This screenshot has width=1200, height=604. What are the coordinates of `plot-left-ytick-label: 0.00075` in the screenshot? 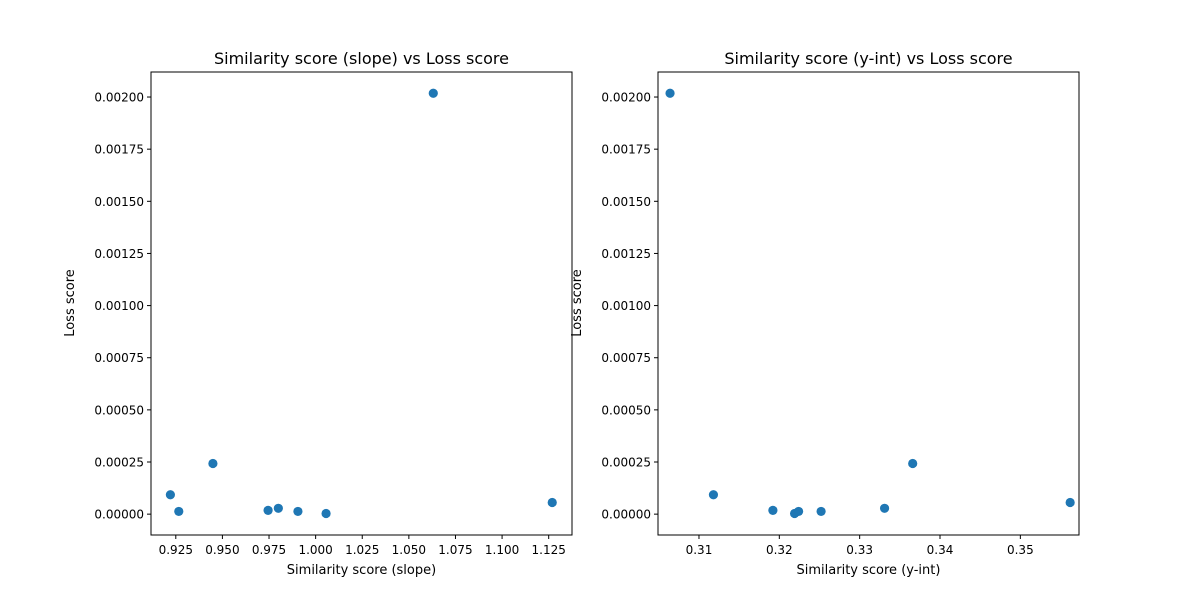 It's located at (119, 358).